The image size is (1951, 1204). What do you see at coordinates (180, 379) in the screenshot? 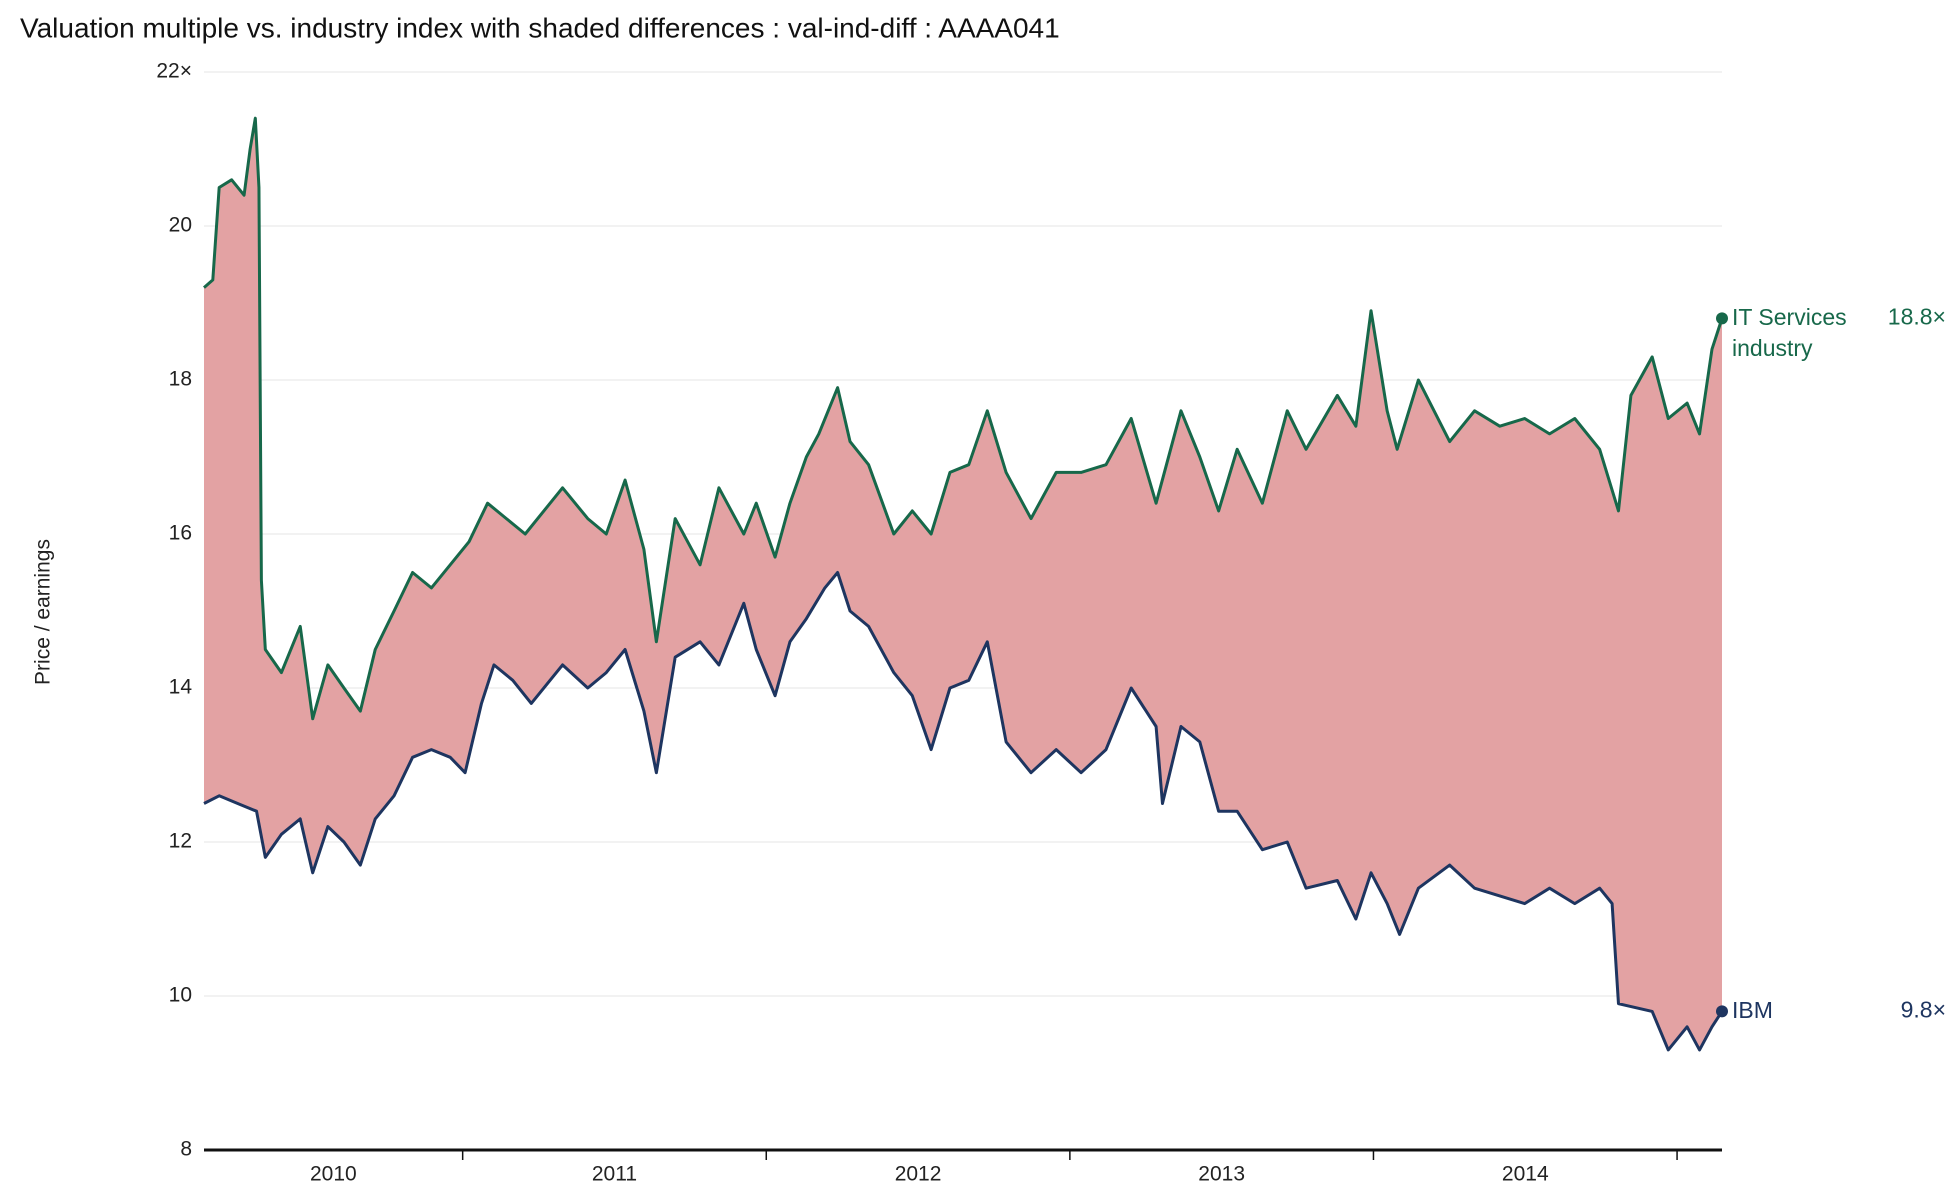
I see `y-tick-label: 18` at bounding box center [180, 379].